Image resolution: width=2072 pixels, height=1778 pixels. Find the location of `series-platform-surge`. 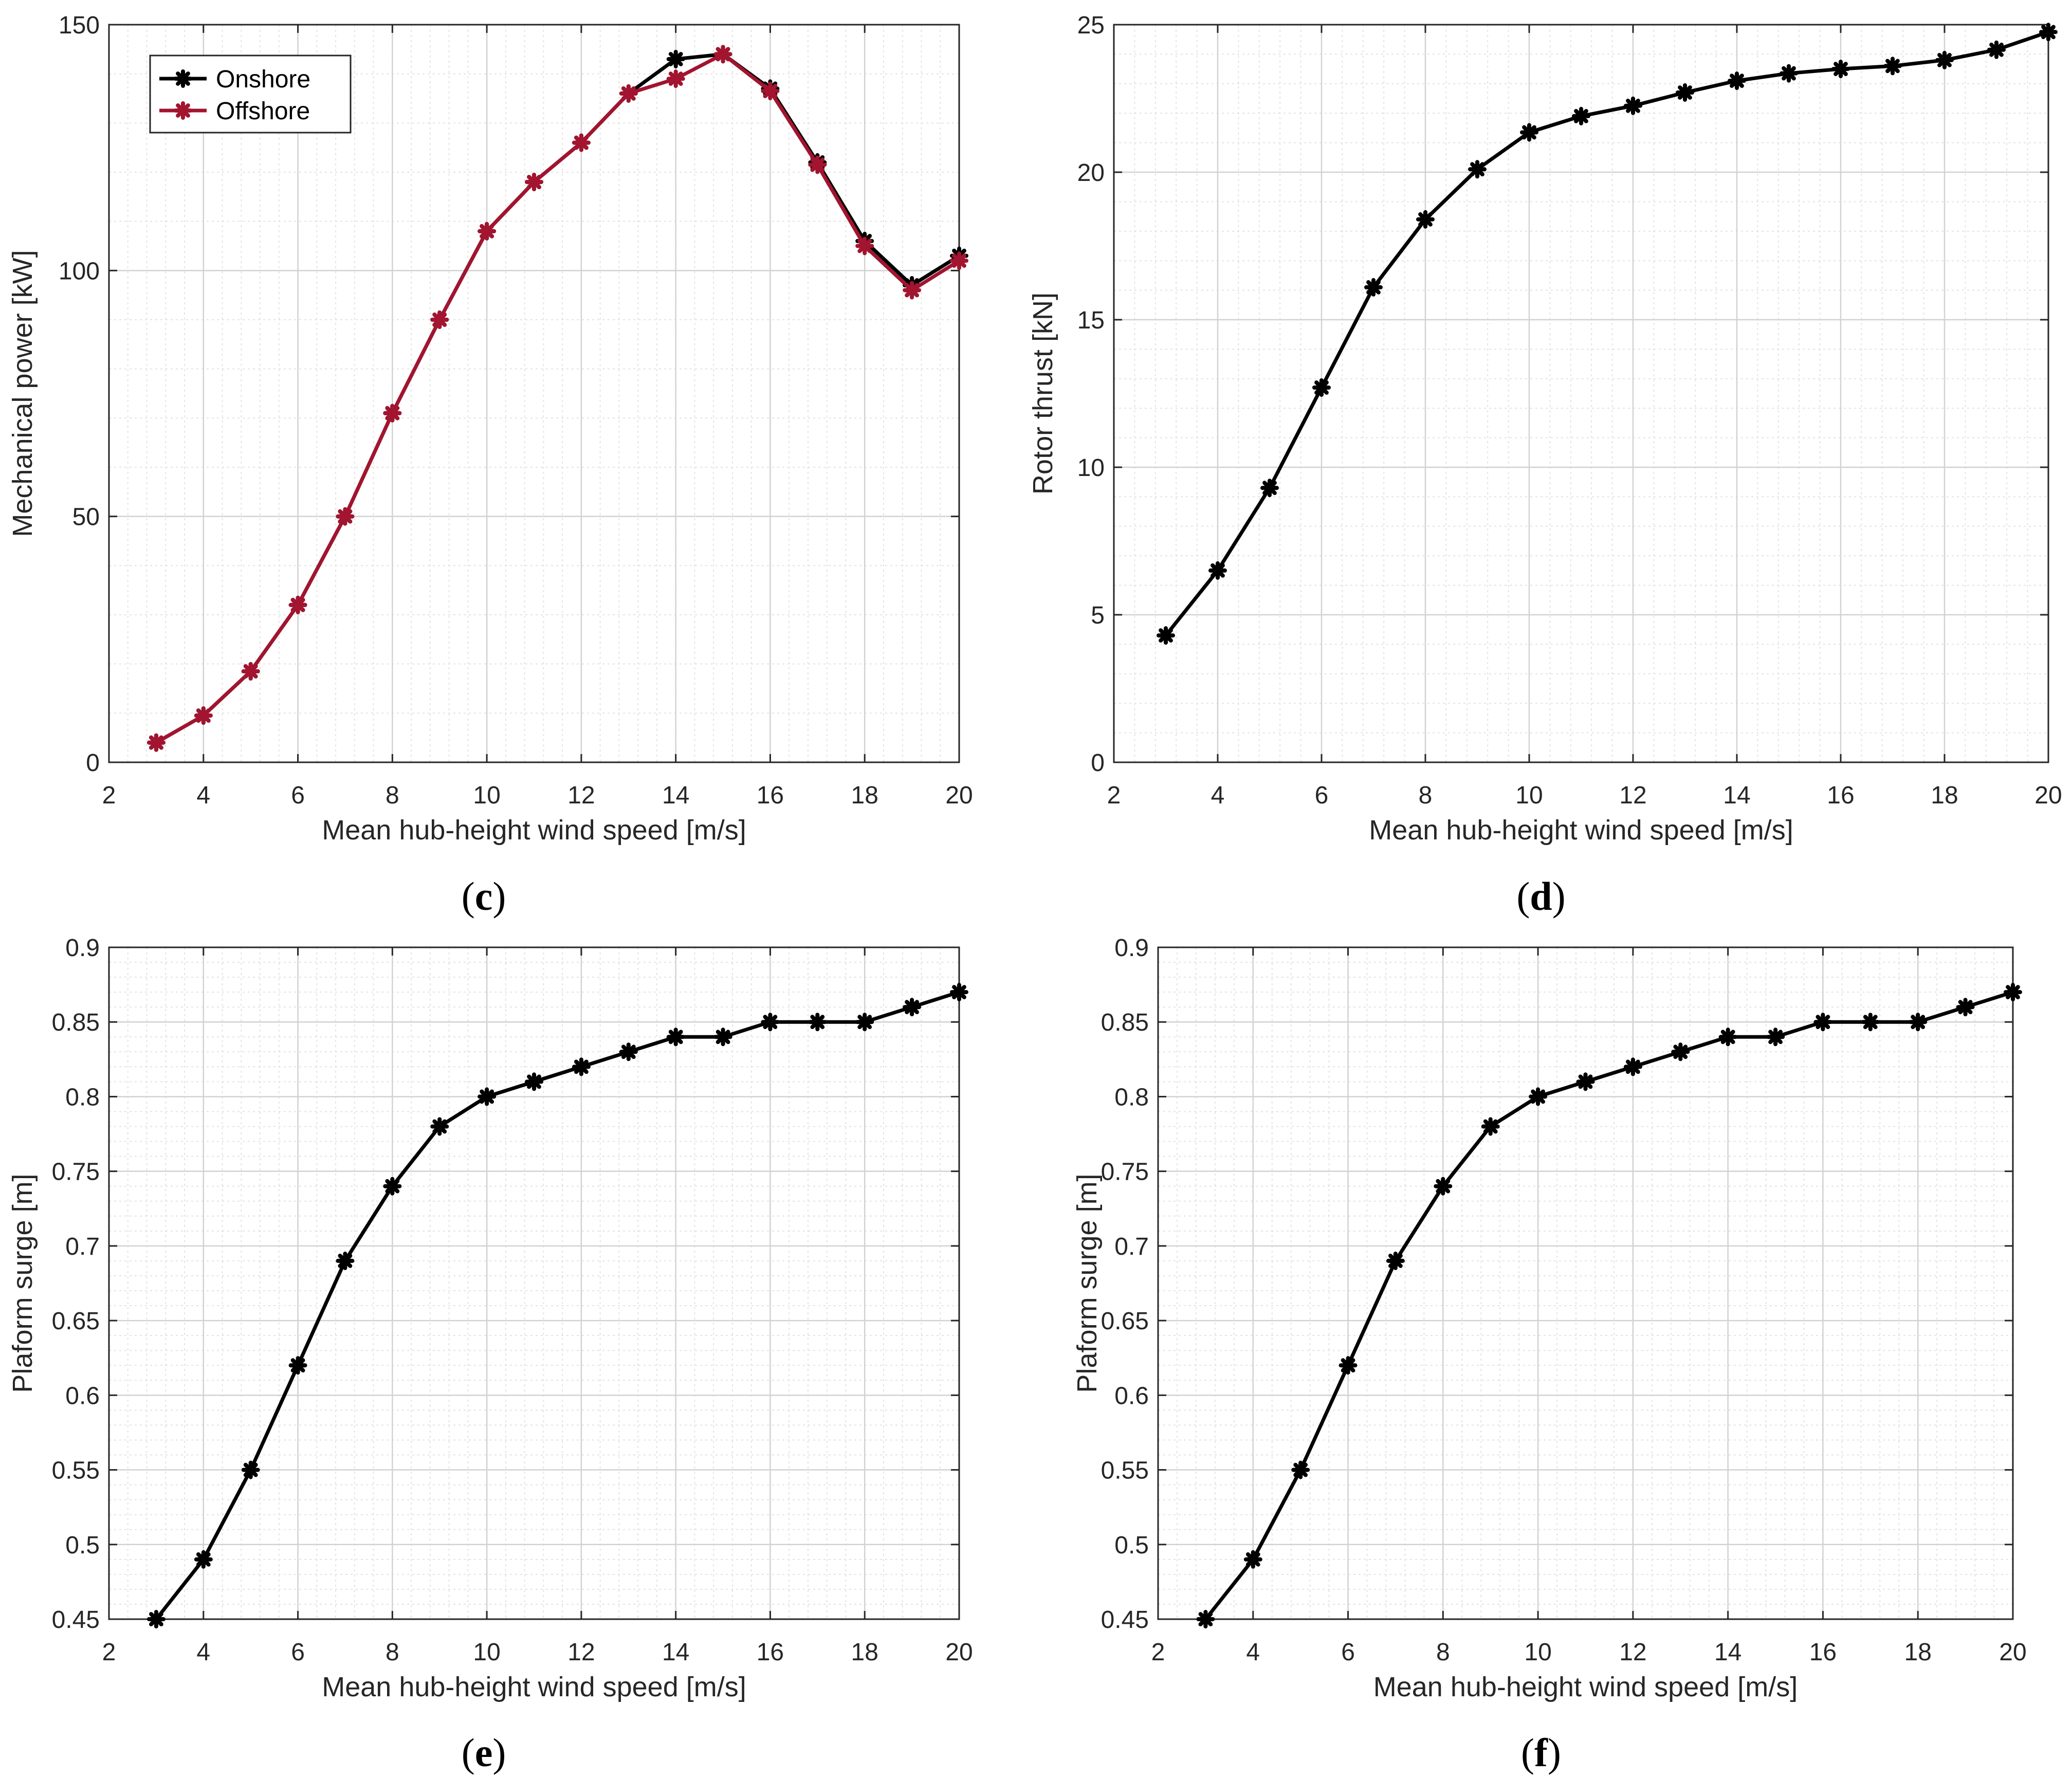

series-platform-surge is located at coordinates (557, 1305).